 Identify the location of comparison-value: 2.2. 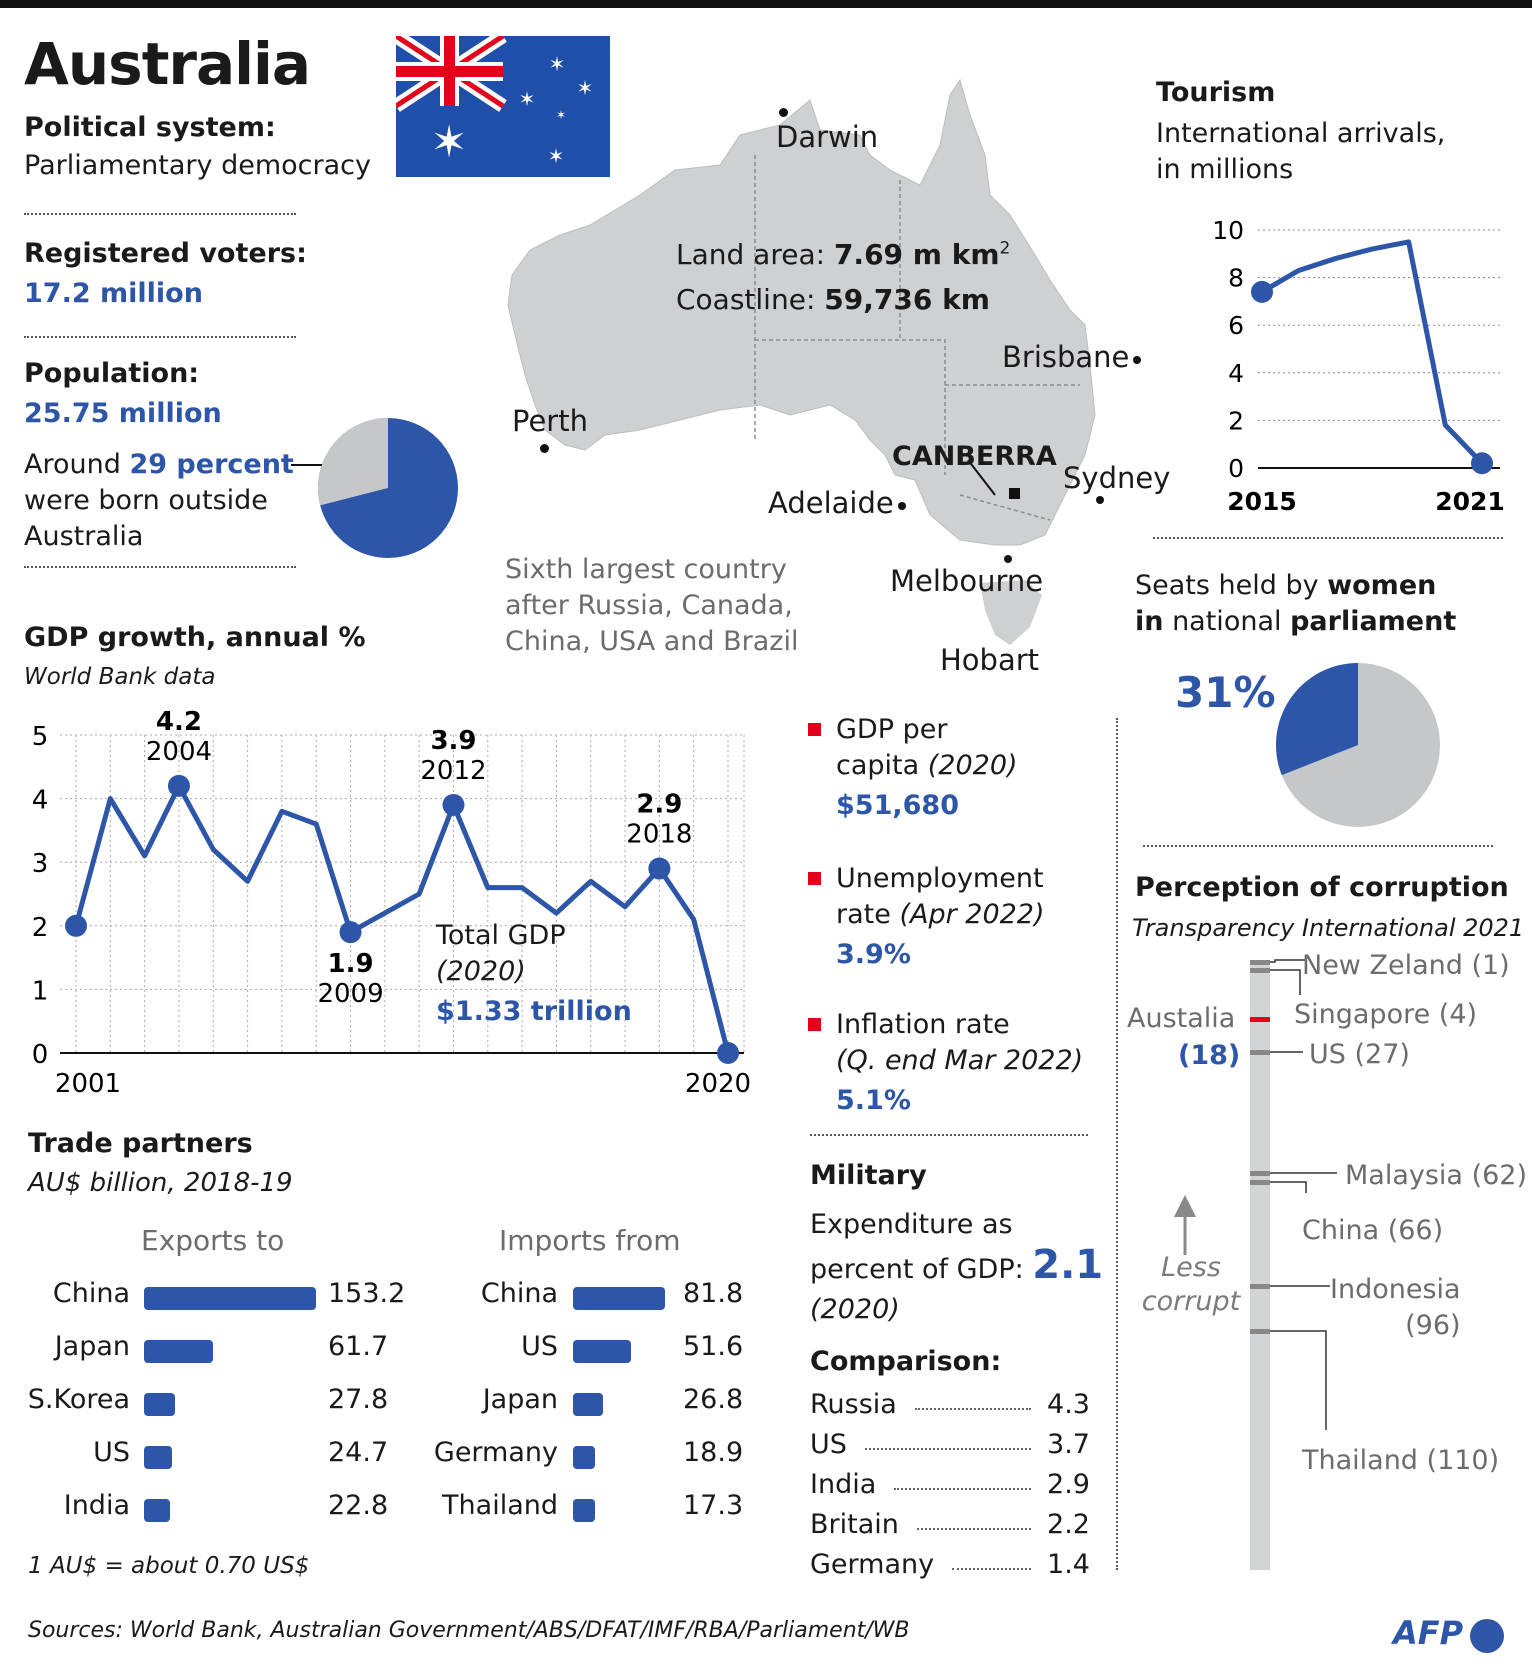
(1068, 1524).